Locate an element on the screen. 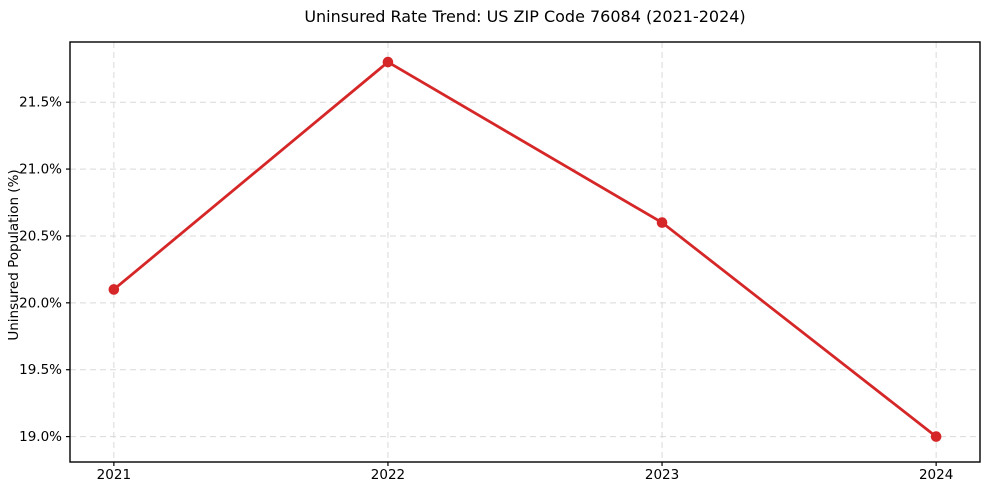  x-axis-tick-label: 2023 is located at coordinates (662, 475).